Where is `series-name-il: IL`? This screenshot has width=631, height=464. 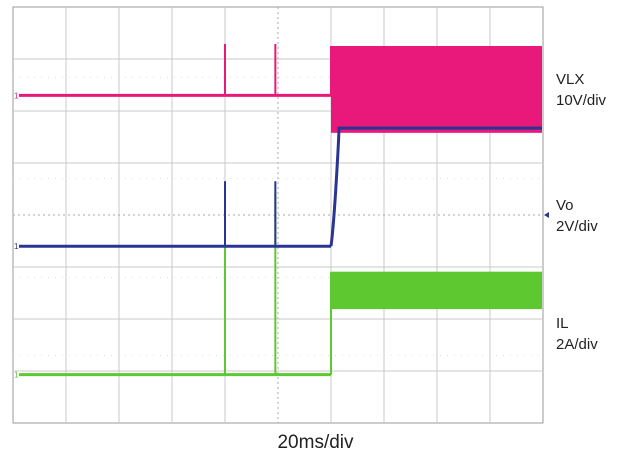
series-name-il: IL is located at coordinates (562, 323).